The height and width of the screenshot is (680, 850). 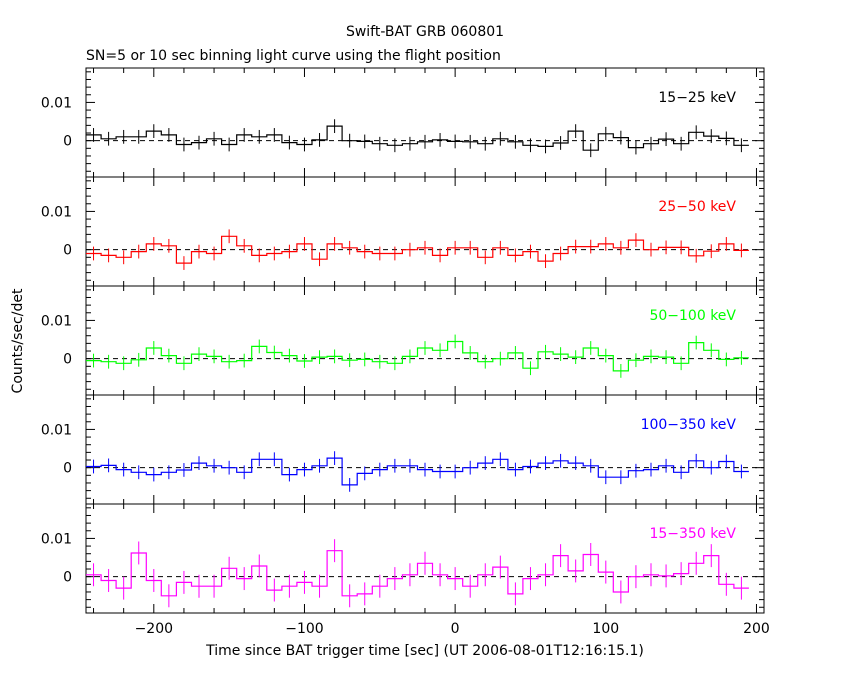 I want to click on panel-1: 0.01 0 15−25 keV, so click(x=403, y=122).